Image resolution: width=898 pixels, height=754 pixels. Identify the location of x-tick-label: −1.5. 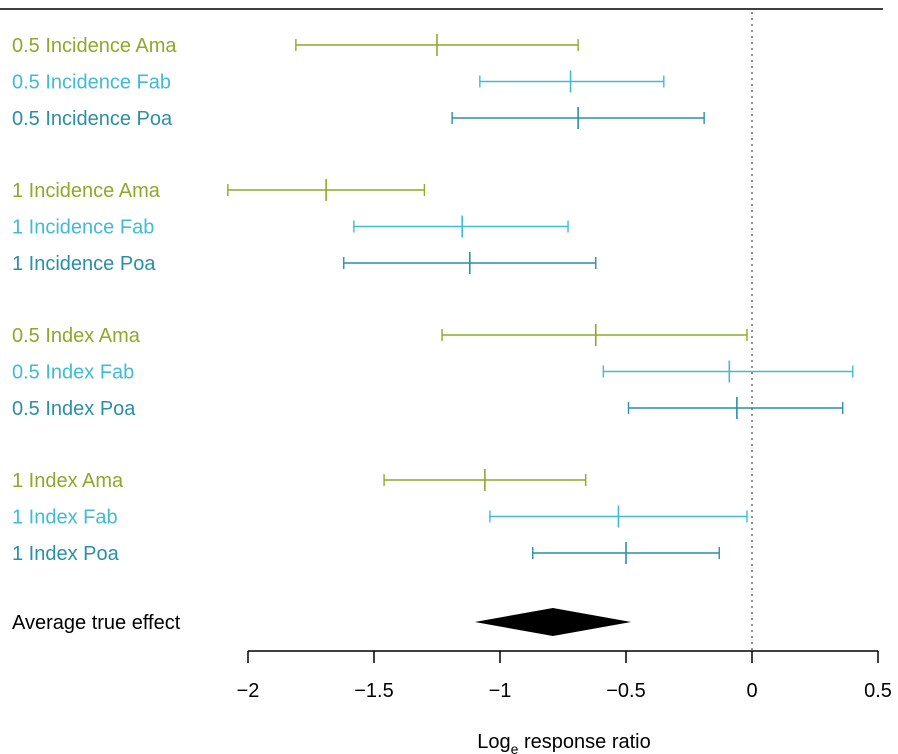
(373, 691).